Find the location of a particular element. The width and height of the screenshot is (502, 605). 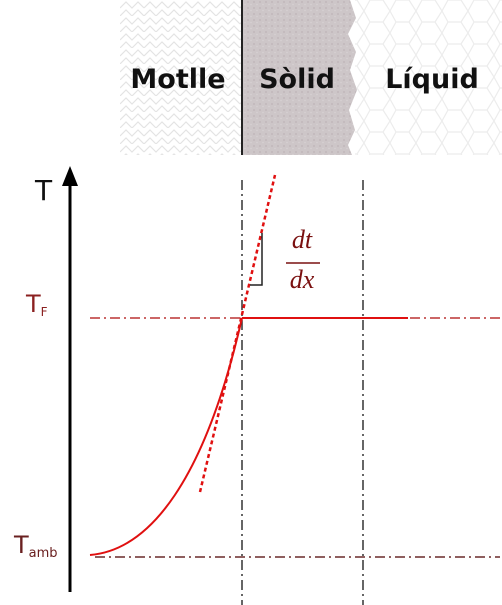

tf-label: TF is located at coordinates (36, 304).